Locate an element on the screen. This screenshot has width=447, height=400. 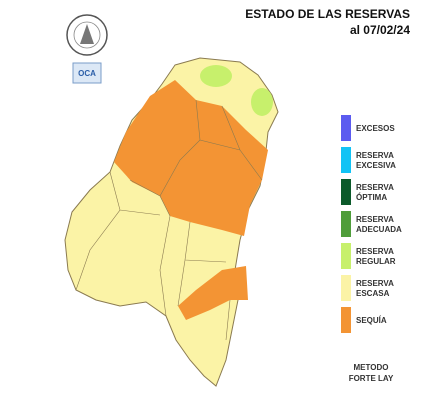
legend-label: SEQUÍA is located at coordinates (371, 320).